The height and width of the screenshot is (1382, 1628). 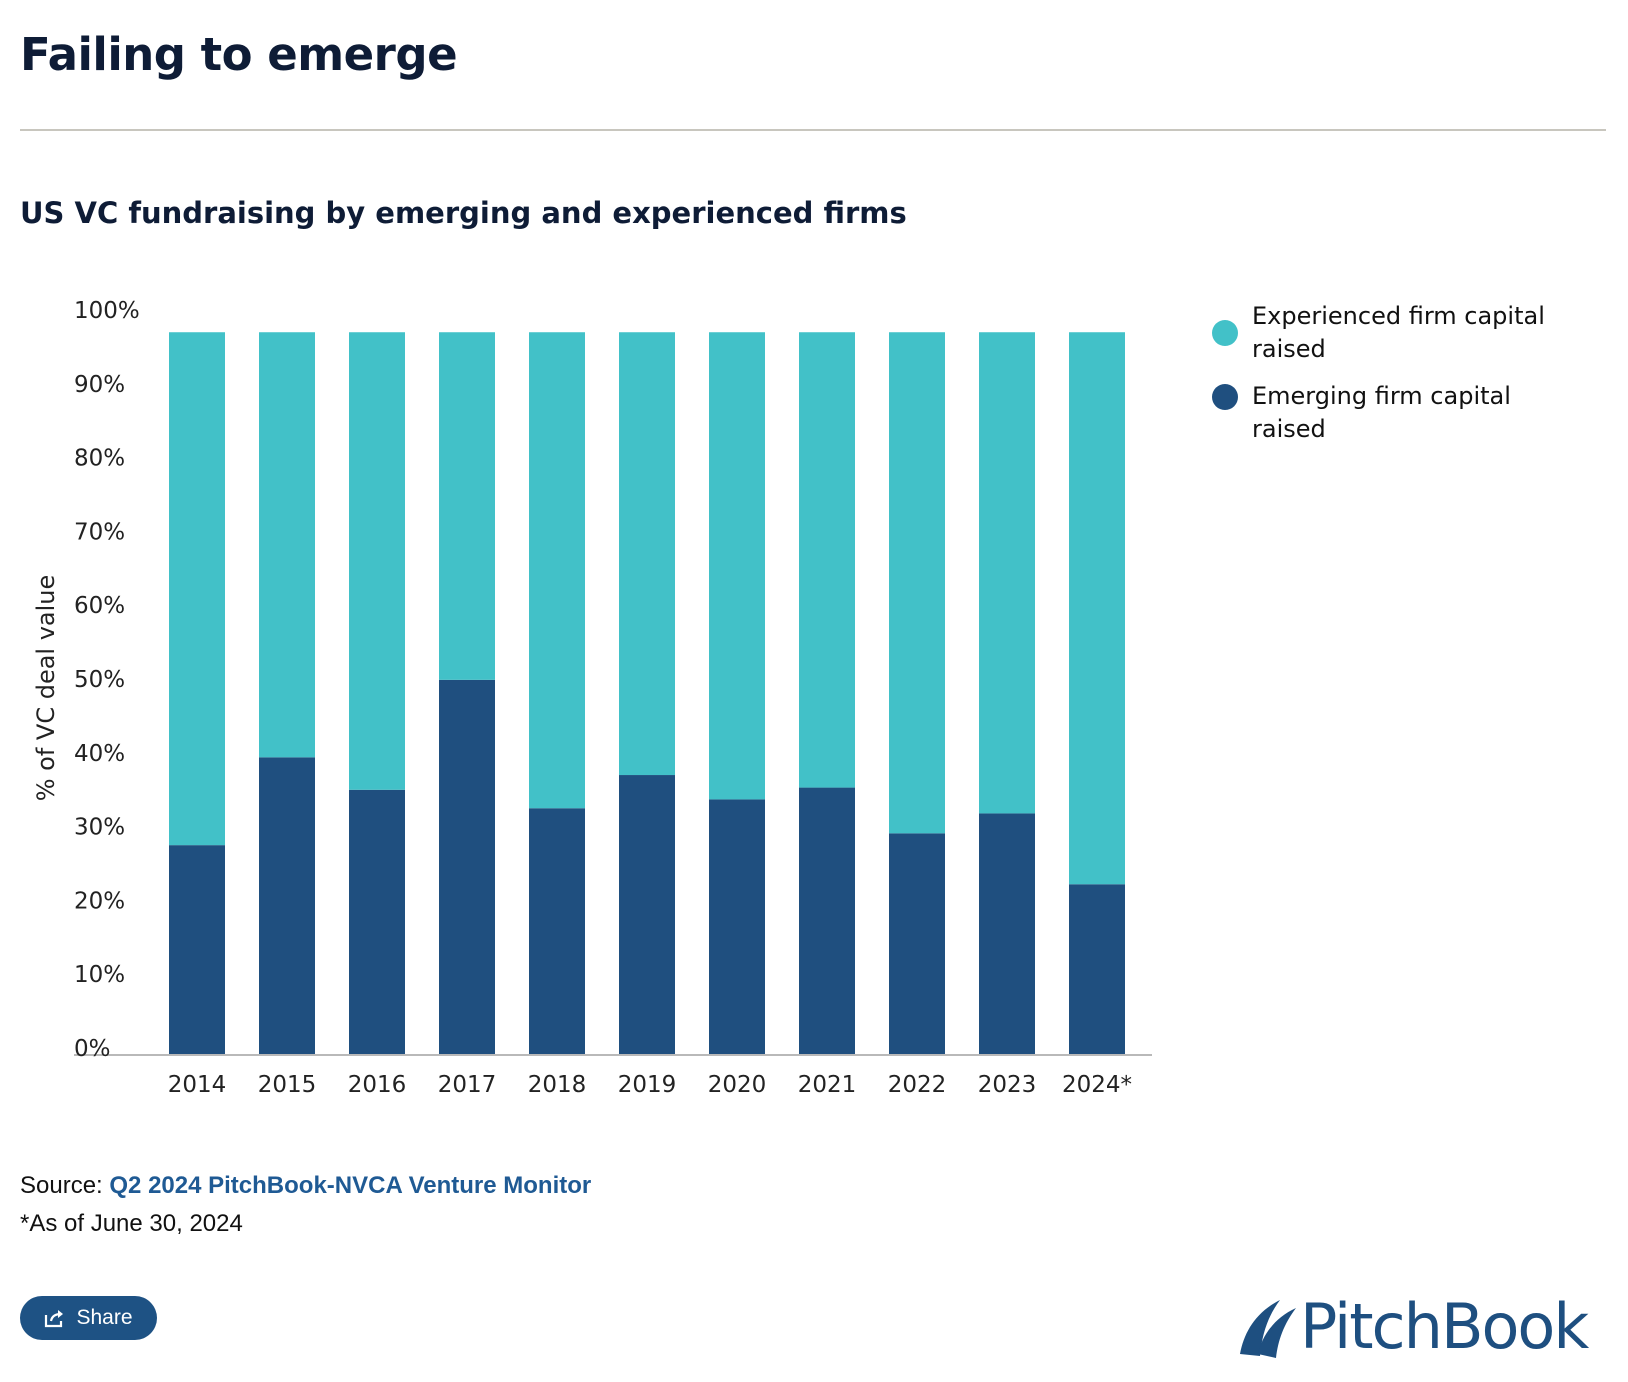 I want to click on x-tick-label: 2024*, so click(x=1097, y=1085).